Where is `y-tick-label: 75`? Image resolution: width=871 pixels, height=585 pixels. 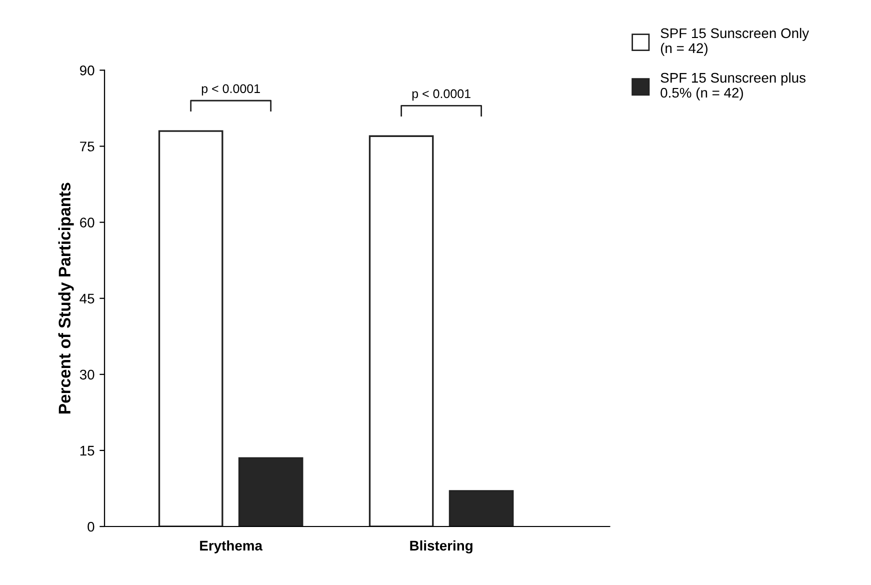
y-tick-label: 75 is located at coordinates (87, 147).